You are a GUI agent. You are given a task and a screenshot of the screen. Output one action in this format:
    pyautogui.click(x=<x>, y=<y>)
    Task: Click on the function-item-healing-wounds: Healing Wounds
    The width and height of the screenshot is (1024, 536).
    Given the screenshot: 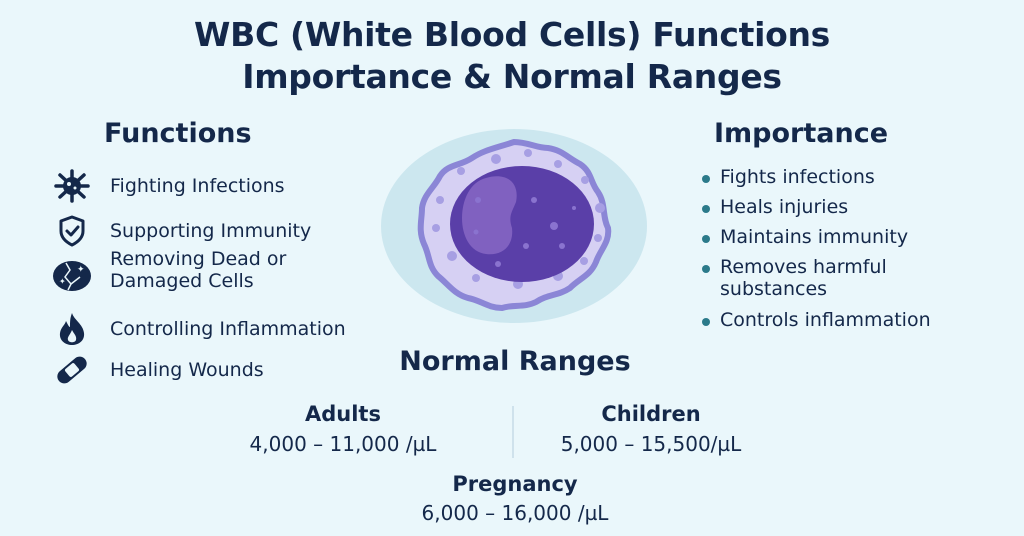 What is the action you would take?
    pyautogui.click(x=240, y=370)
    